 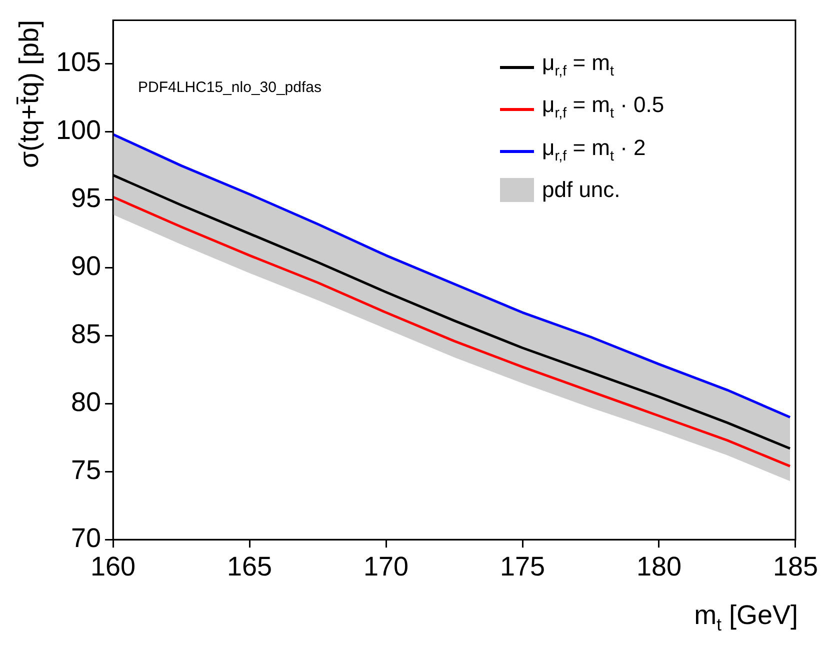 What do you see at coordinates (230, 87) in the screenshot?
I see `annotation: PDF4LHC15_nlo_30_pdfas` at bounding box center [230, 87].